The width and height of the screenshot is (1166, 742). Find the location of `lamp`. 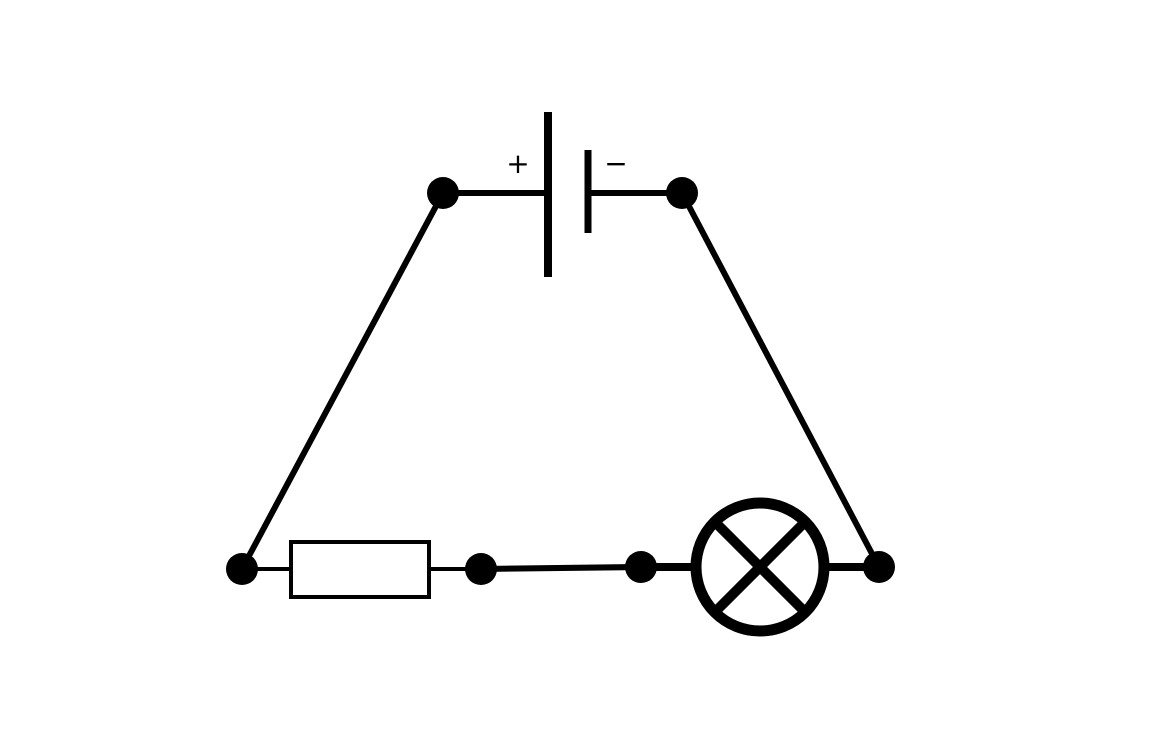

lamp is located at coordinates (760, 567).